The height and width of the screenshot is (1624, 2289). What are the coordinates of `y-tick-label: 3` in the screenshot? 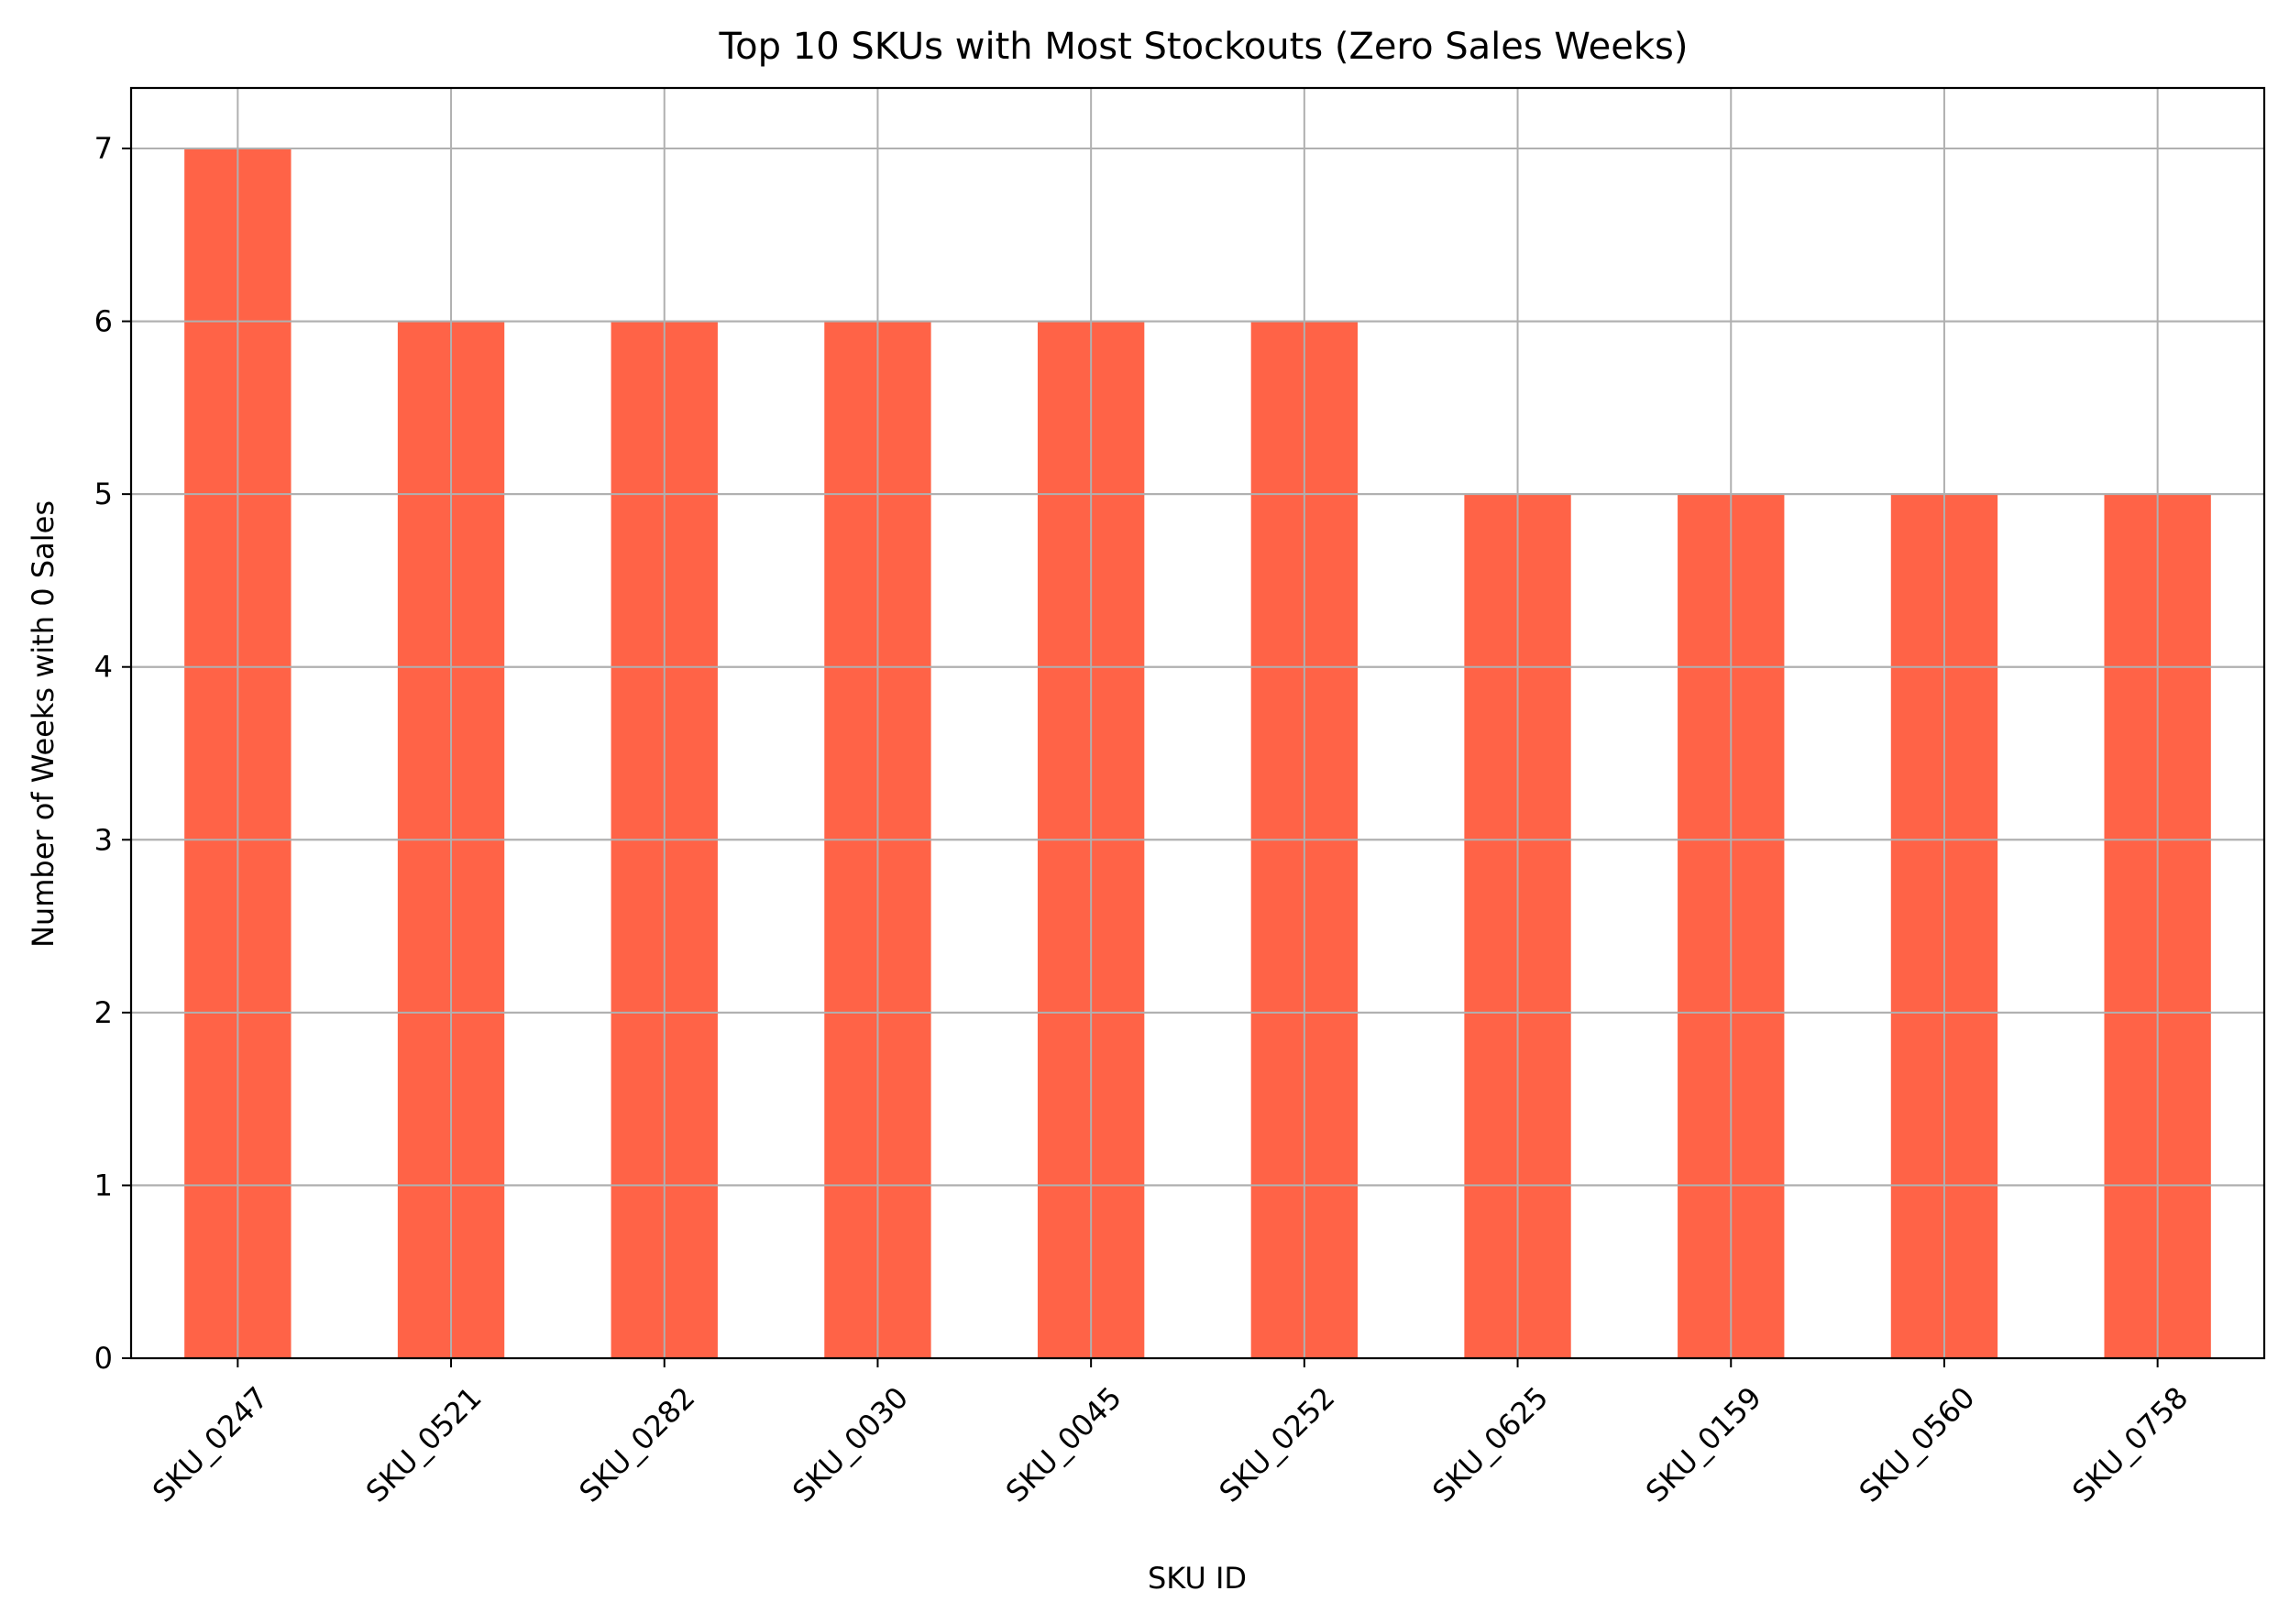 It's located at (103, 839).